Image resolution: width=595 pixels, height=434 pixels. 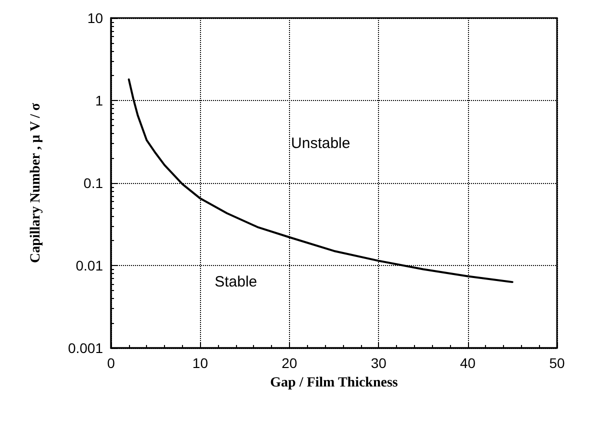 What do you see at coordinates (95, 18) in the screenshot?
I see `y-tick-label: 10` at bounding box center [95, 18].